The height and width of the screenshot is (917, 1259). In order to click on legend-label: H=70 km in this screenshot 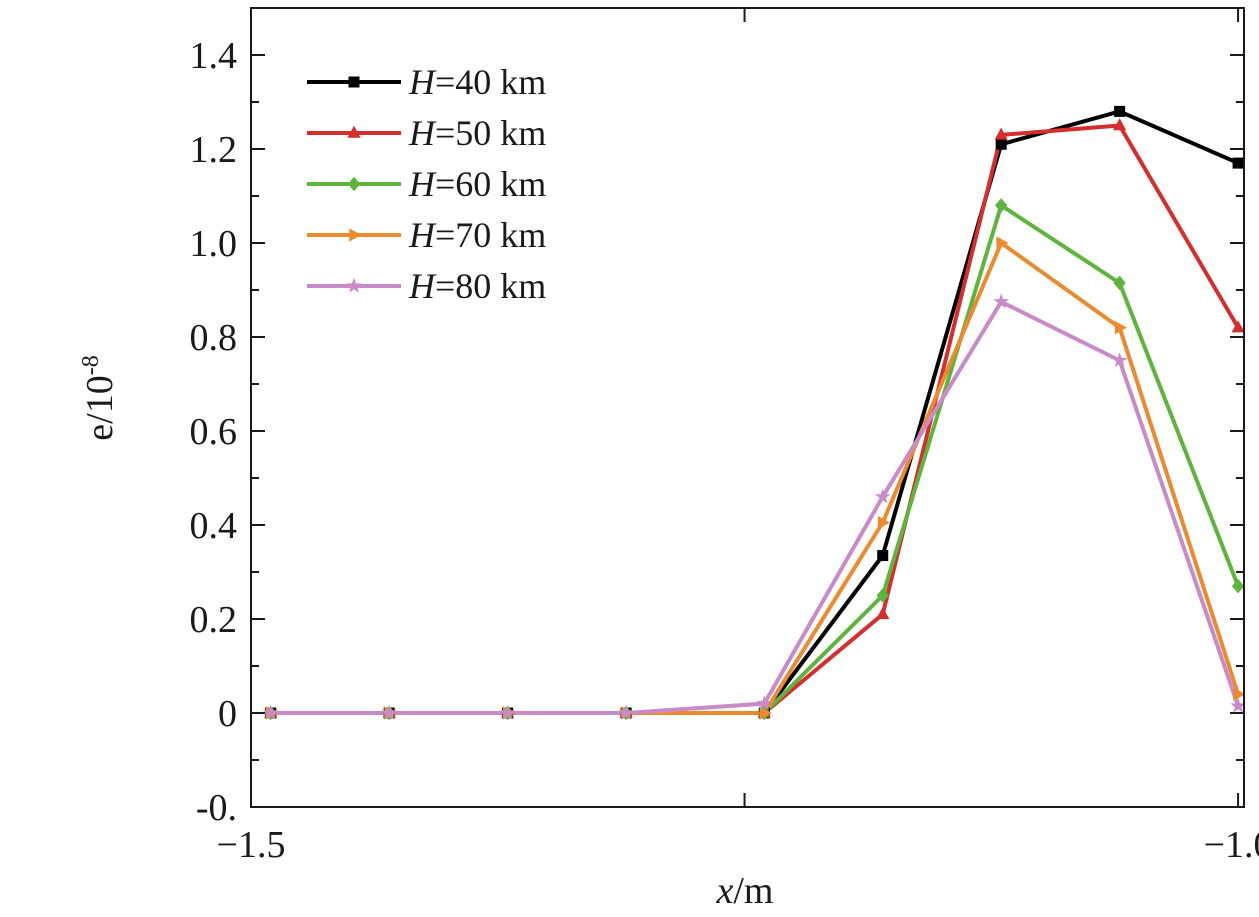, I will do `click(477, 235)`.